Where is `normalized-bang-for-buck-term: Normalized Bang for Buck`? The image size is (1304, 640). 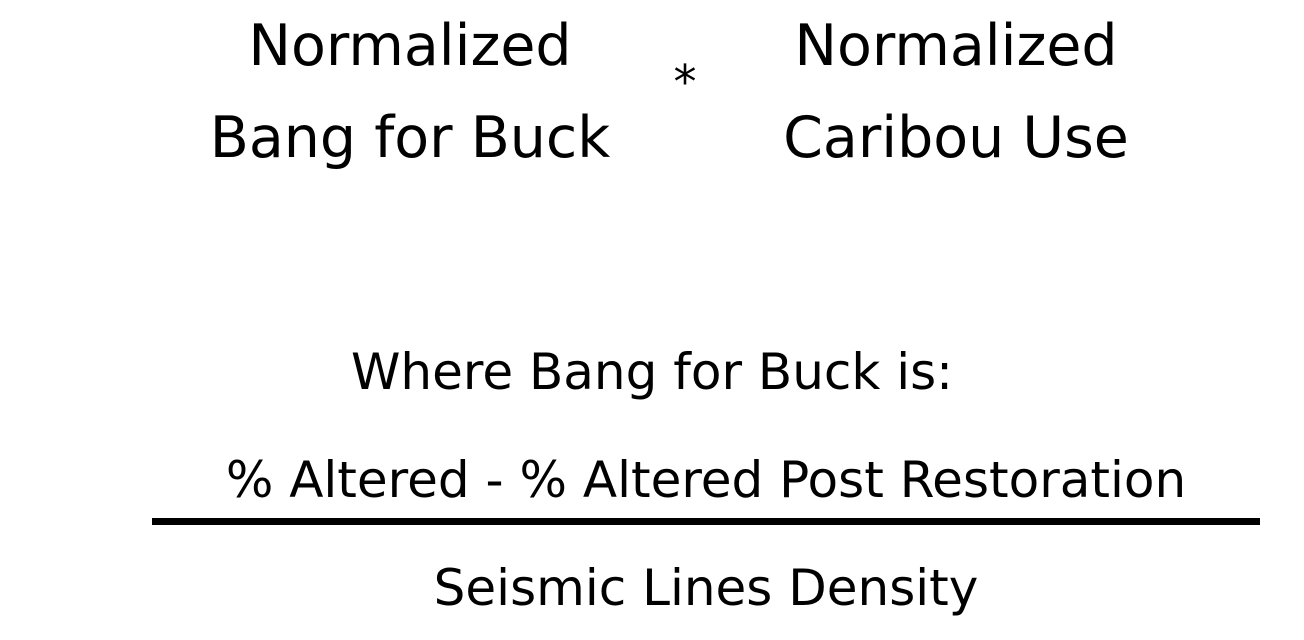
normalized-bang-for-buck-term: Normalized Bang for Buck is located at coordinates (410, 92).